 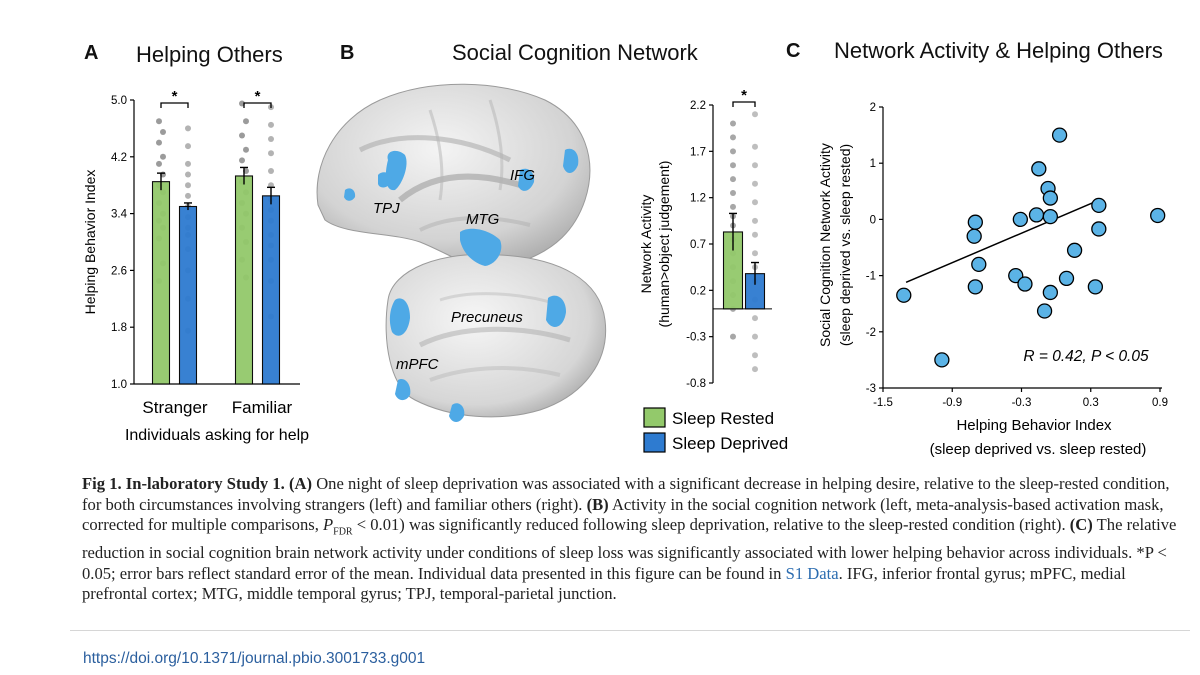 I want to click on panel-c-y-tick-label: 0, so click(x=873, y=220).